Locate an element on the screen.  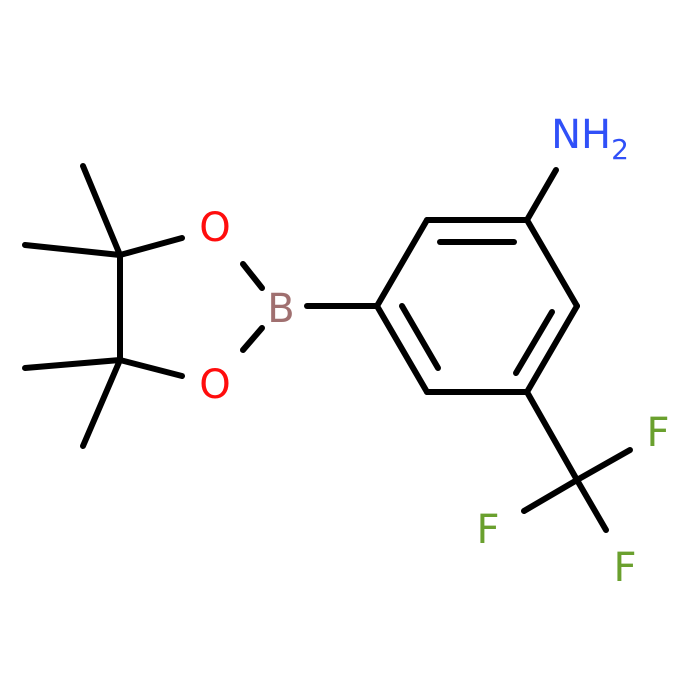
atom-label: B is located at coordinates (280, 309).